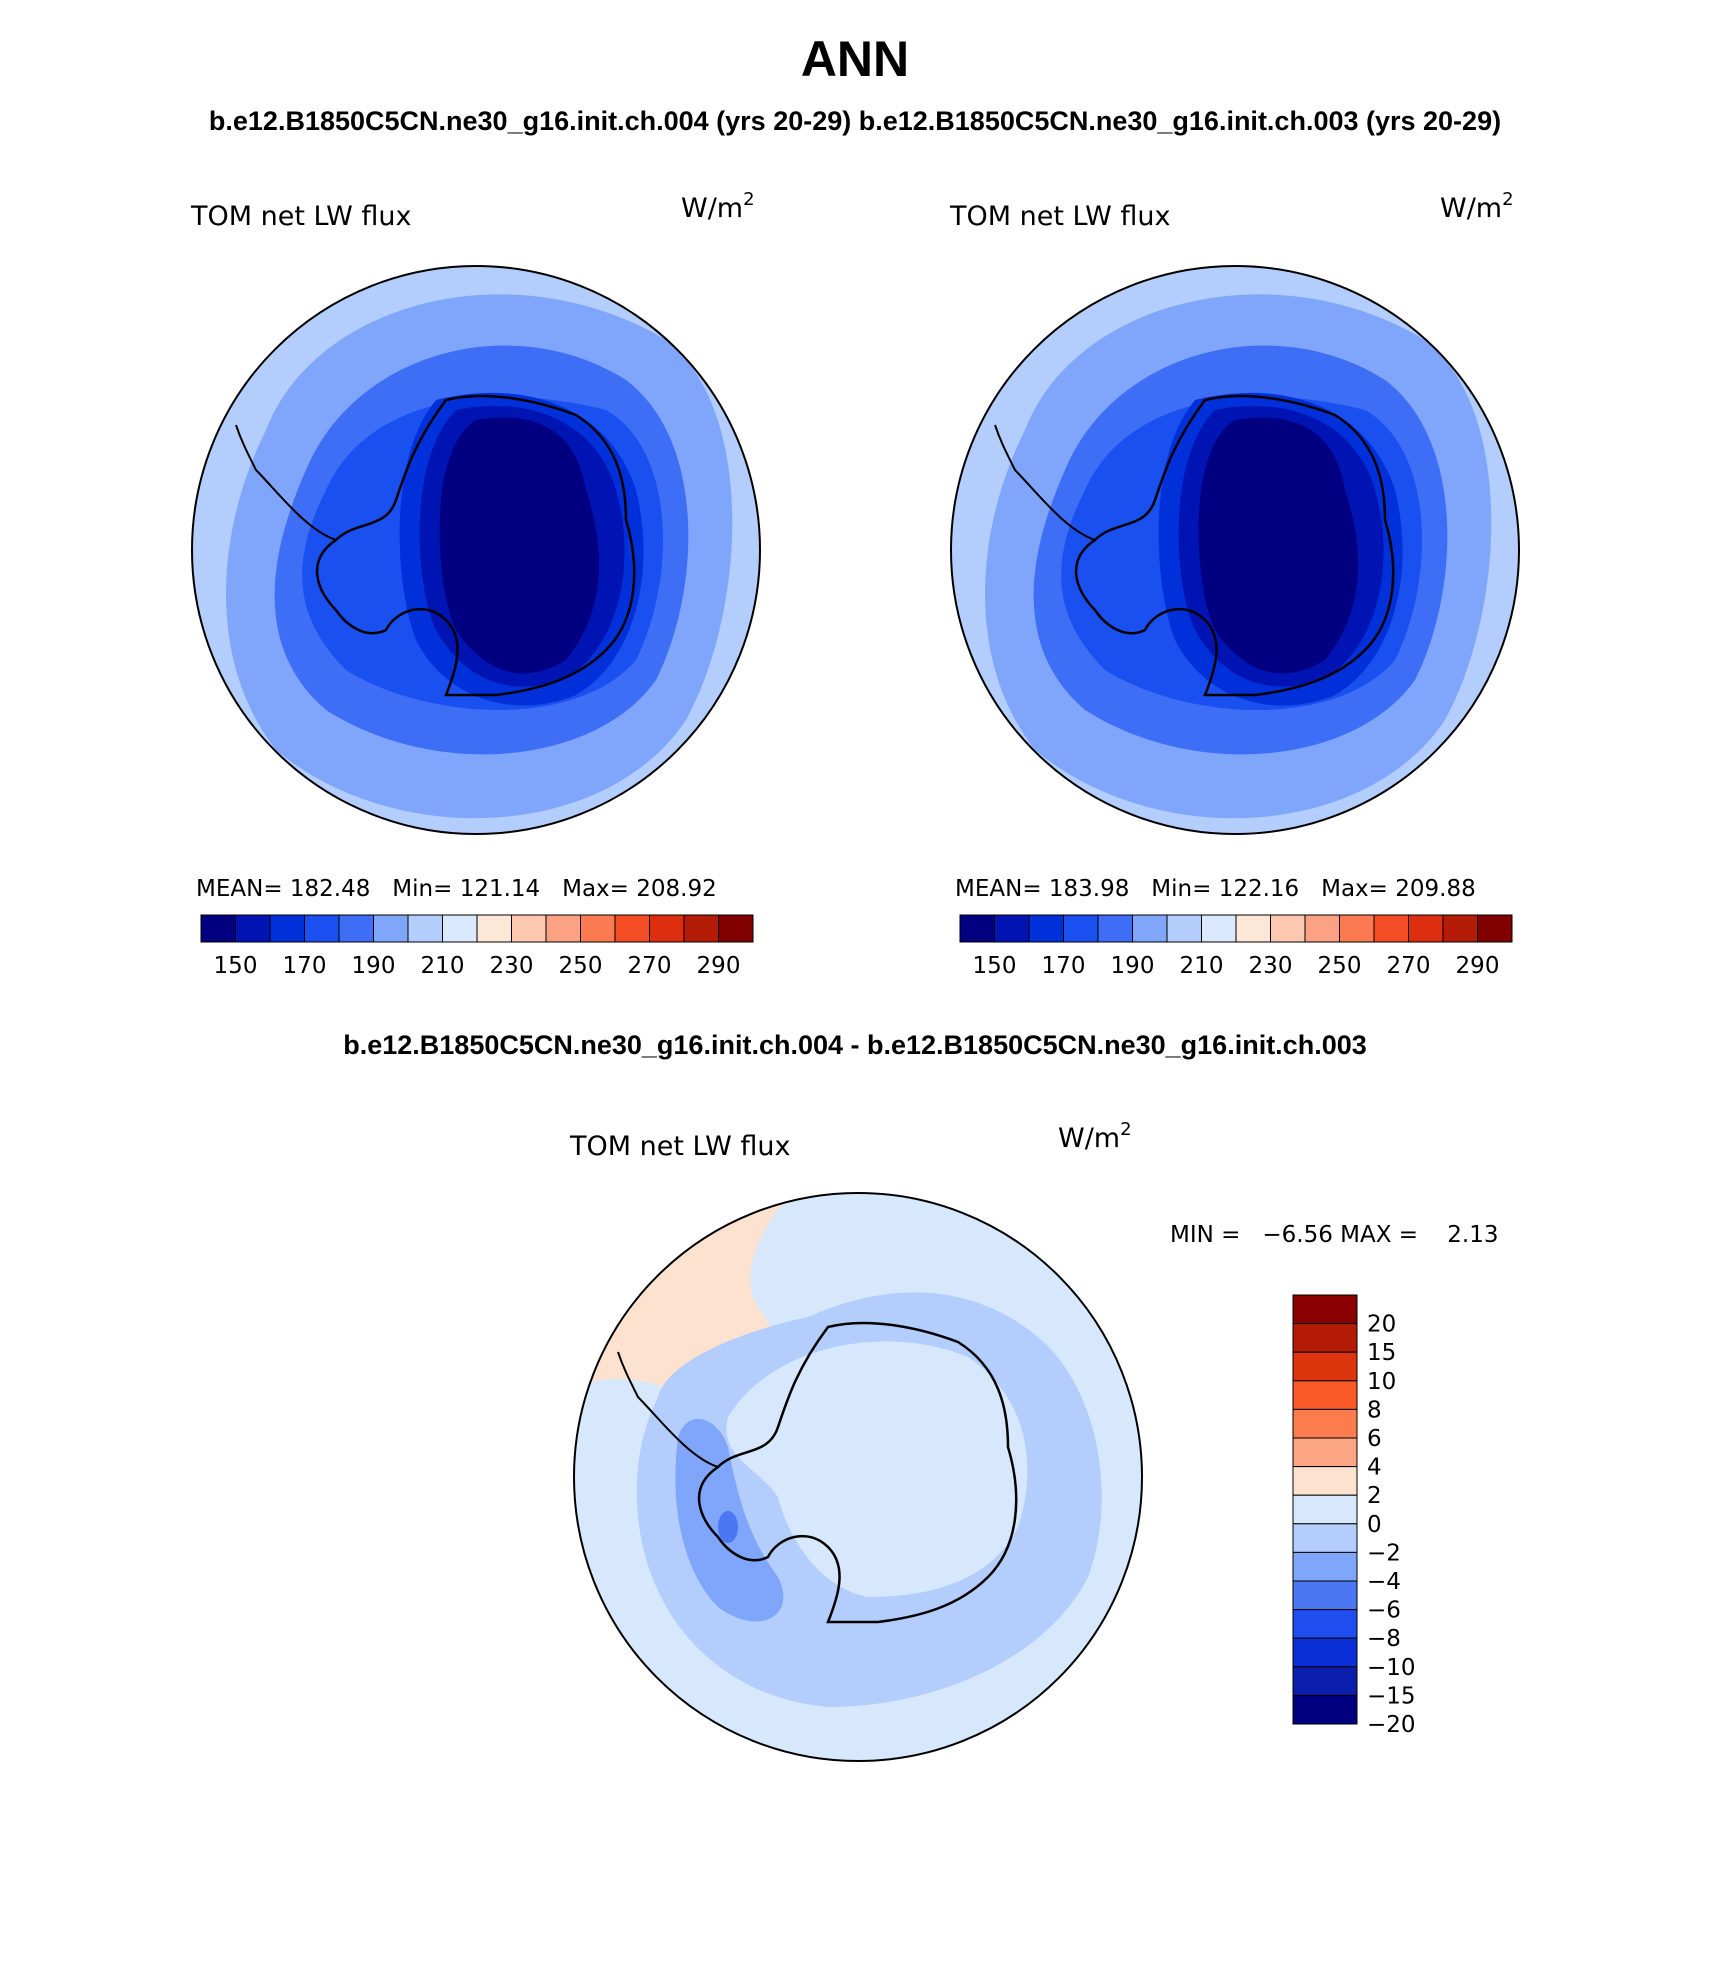 The width and height of the screenshot is (1710, 1972). What do you see at coordinates (1384, 1582) in the screenshot?
I see `colorbar-tick-label: −4` at bounding box center [1384, 1582].